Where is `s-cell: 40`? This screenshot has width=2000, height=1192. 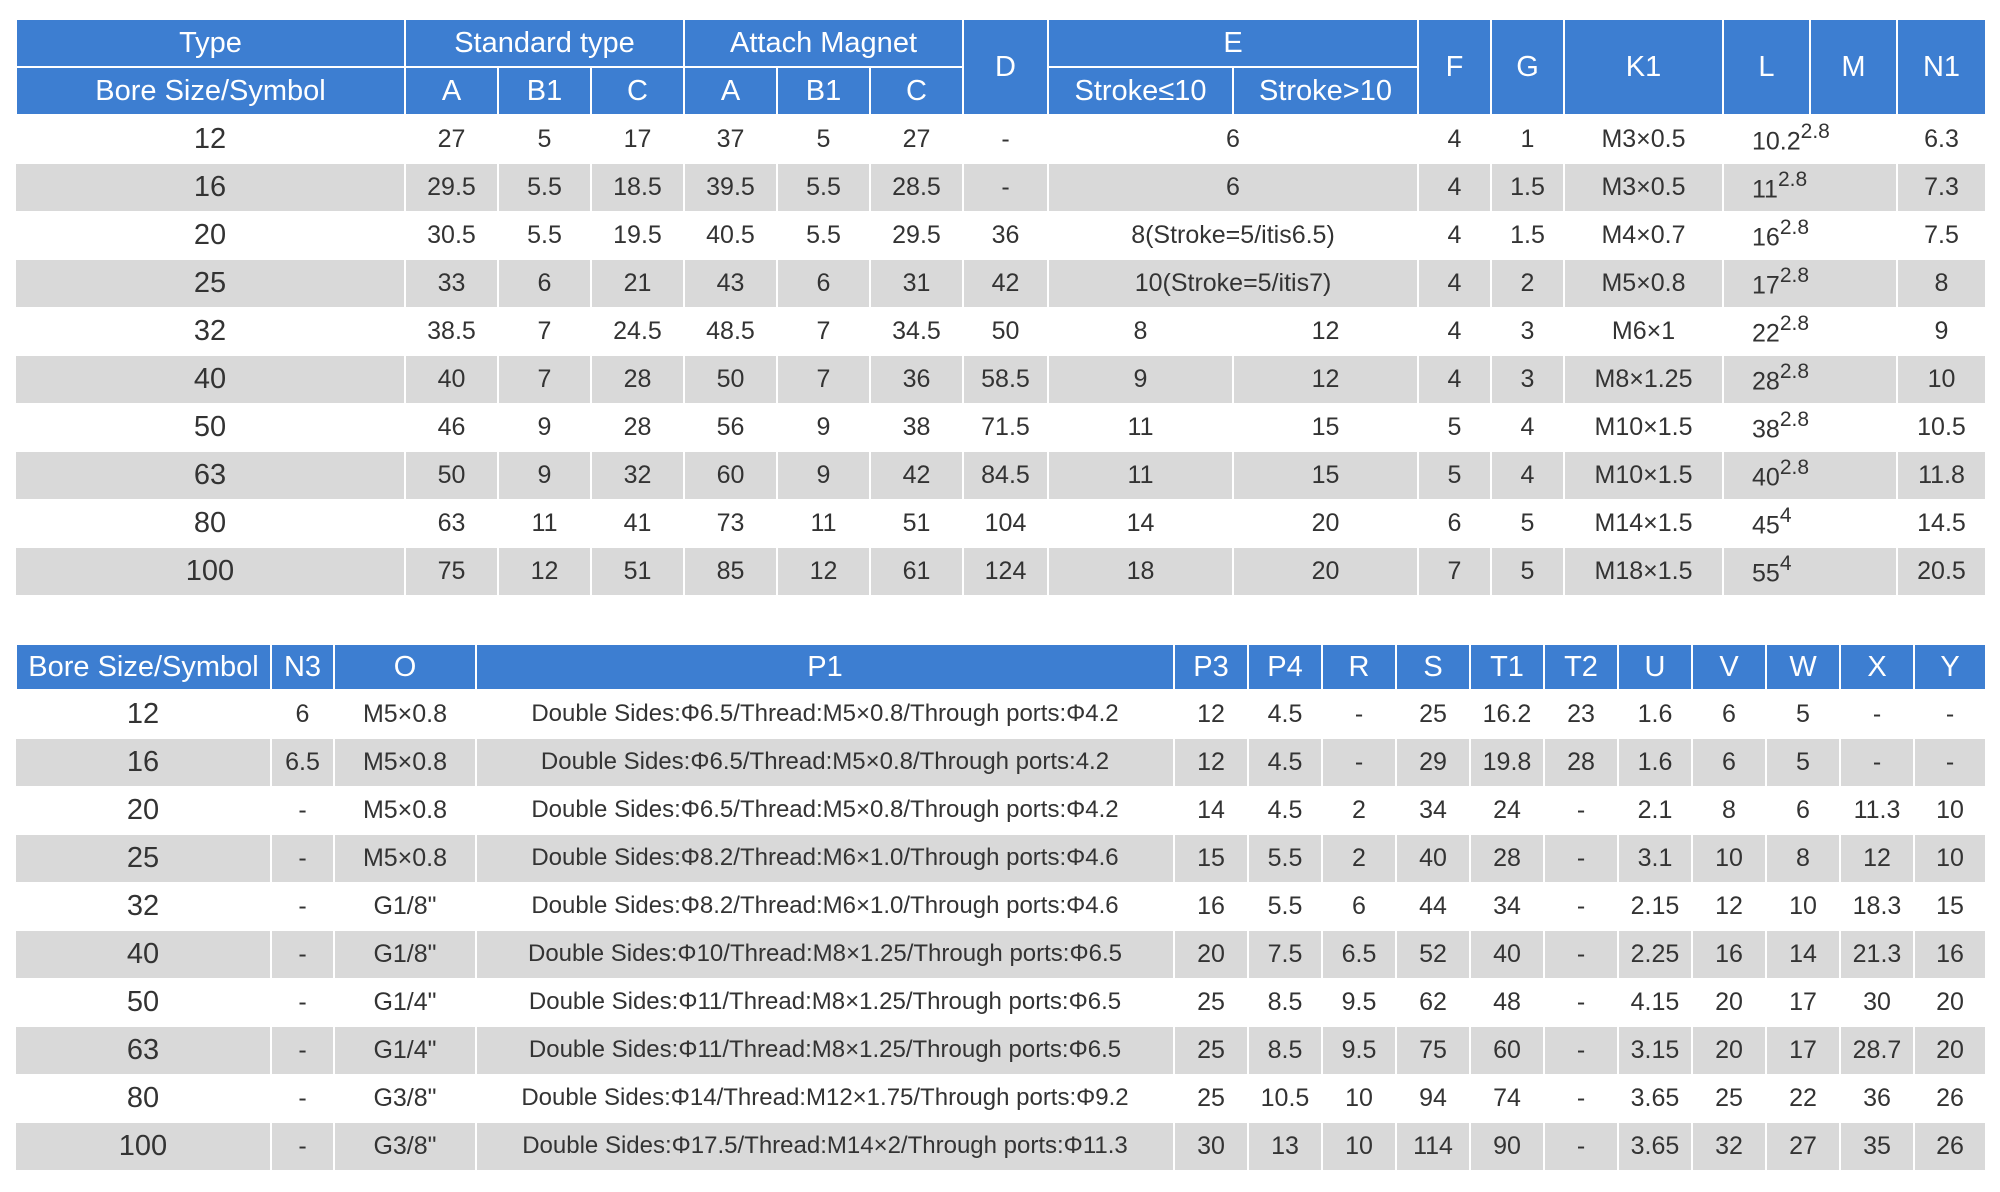 s-cell: 40 is located at coordinates (1433, 858).